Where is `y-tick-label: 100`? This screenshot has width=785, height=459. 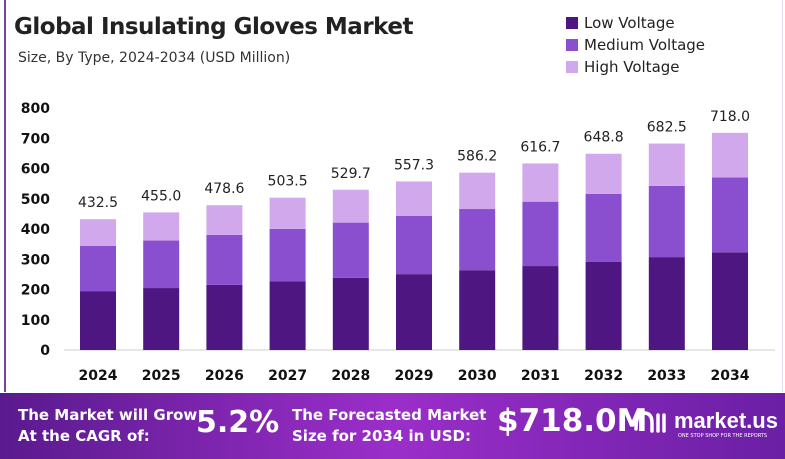 y-tick-label: 100 is located at coordinates (35, 321).